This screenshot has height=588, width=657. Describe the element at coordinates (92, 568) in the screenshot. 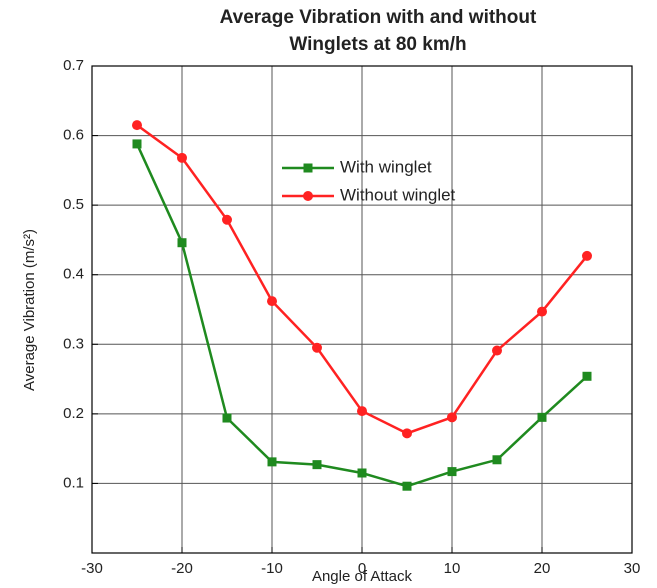

I see `x-tick-label: -30` at that location.